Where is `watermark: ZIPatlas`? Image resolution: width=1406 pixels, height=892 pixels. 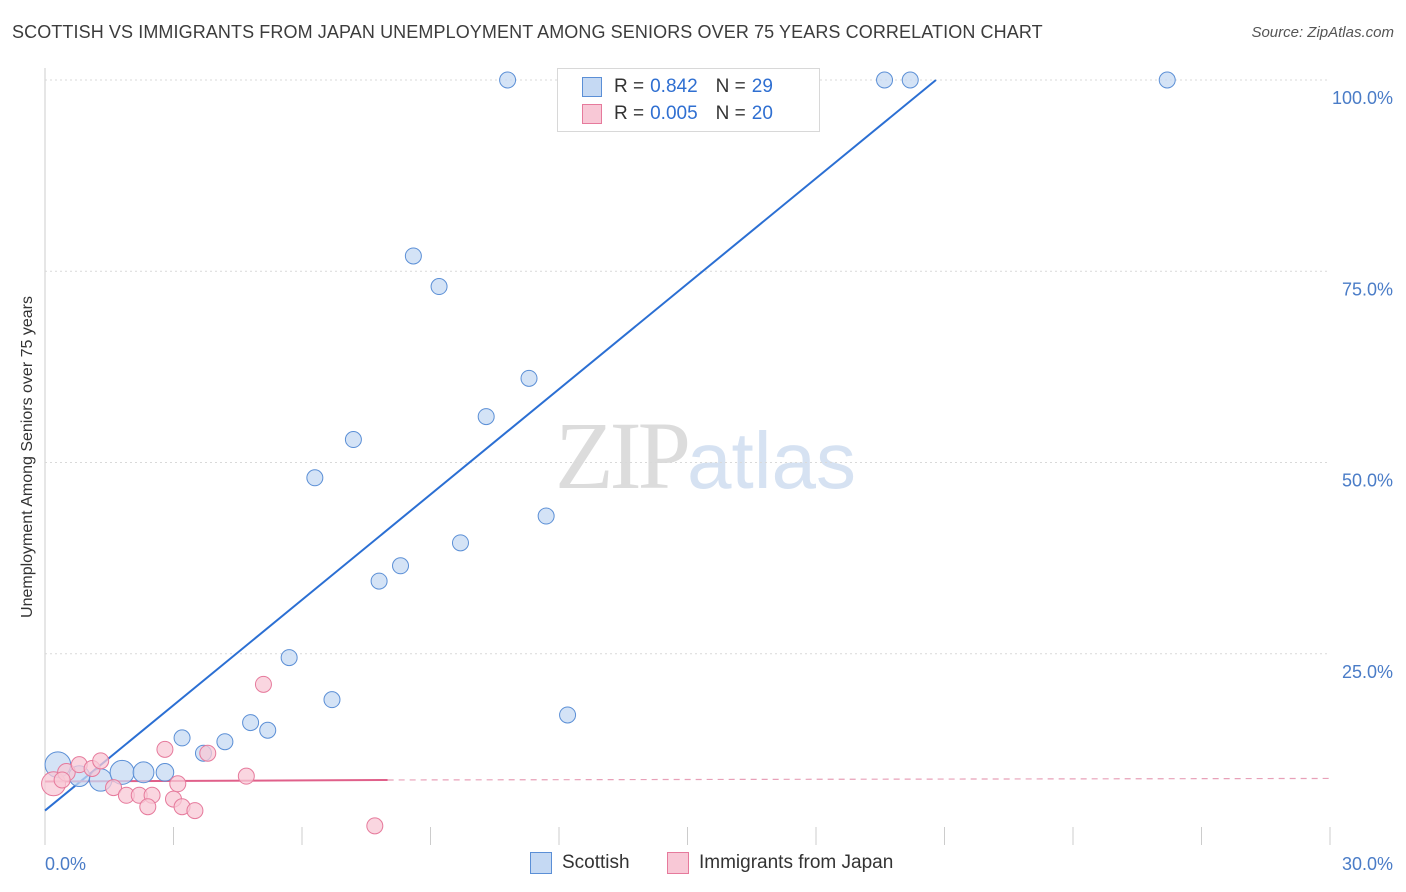
watermark: ZIPatlas is located at coordinates (705, 455).